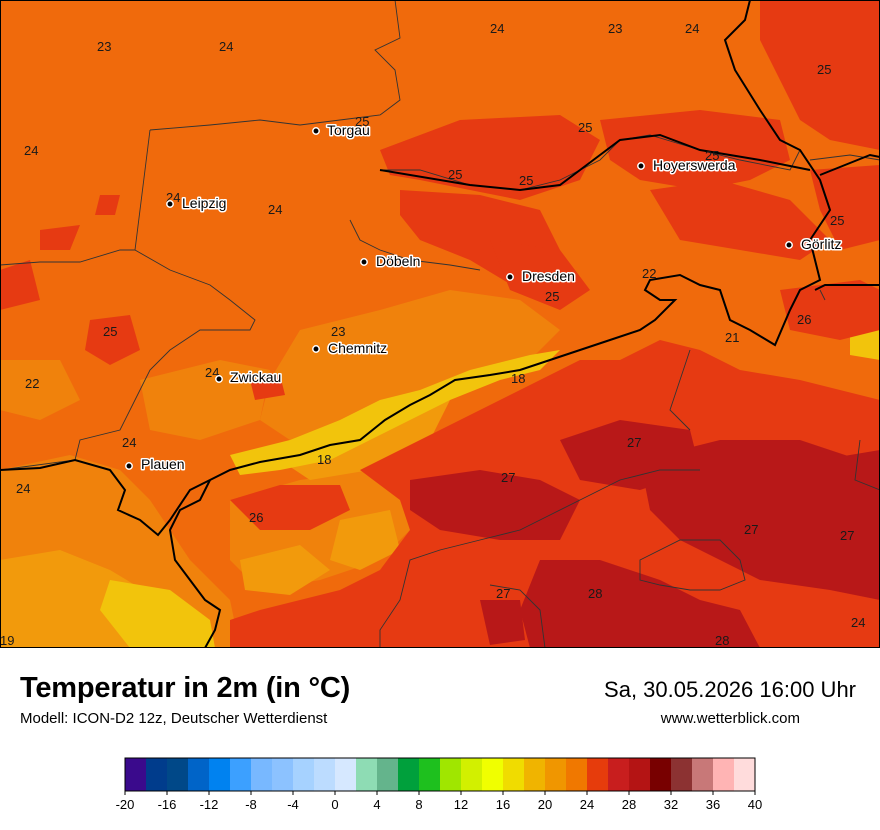 Image resolution: width=880 pixels, height=830 pixels. I want to click on legend-tick-label: 12, so click(461, 804).